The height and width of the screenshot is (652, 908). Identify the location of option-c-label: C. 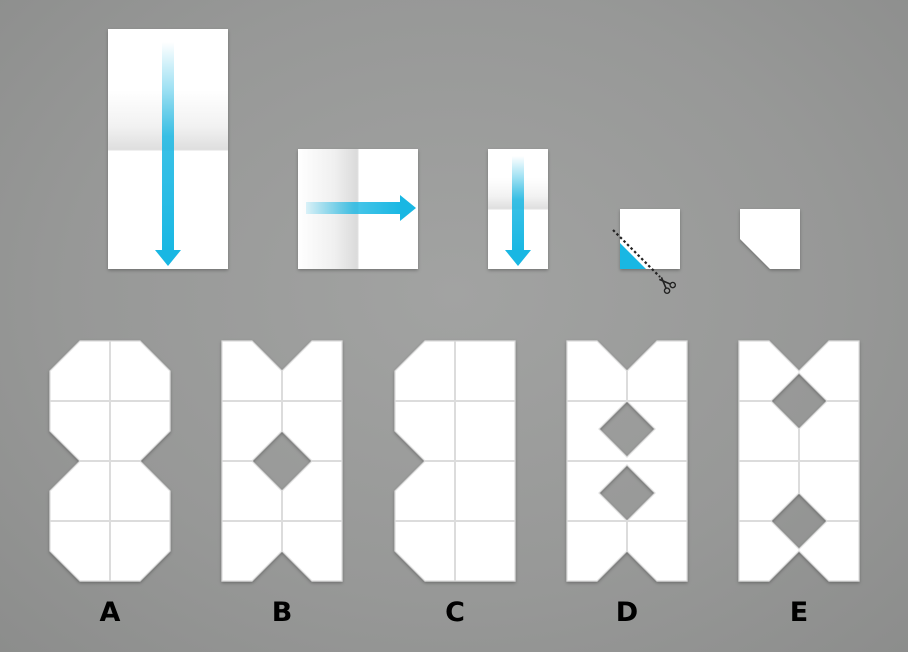
(455, 612).